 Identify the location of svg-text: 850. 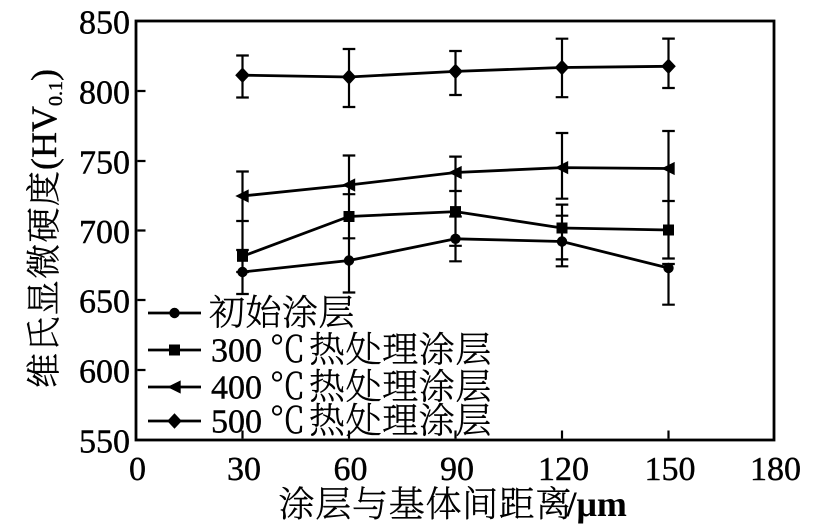
(104, 23).